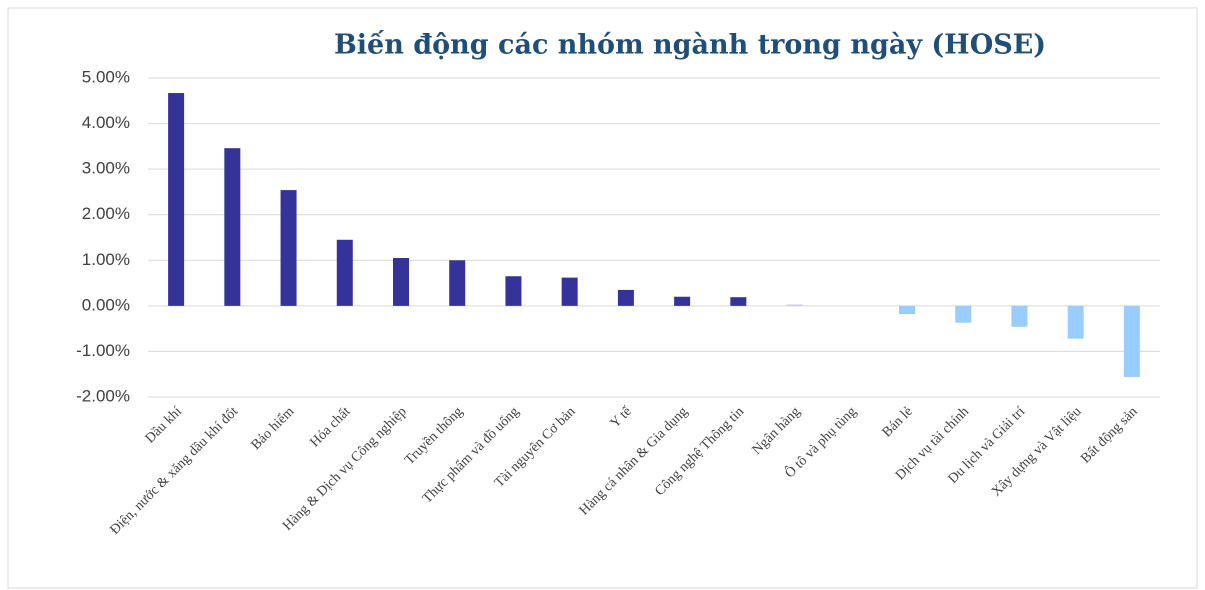 Image resolution: width=1205 pixels, height=590 pixels. What do you see at coordinates (106, 122) in the screenshot?
I see `y-tick-label: 4.00%` at bounding box center [106, 122].